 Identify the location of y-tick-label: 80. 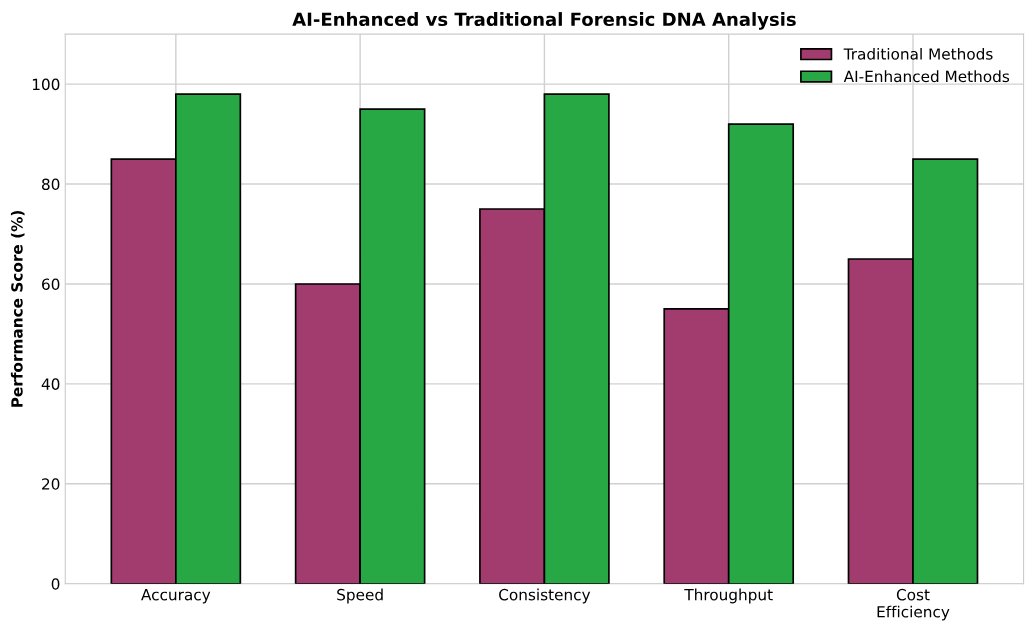
(51, 184).